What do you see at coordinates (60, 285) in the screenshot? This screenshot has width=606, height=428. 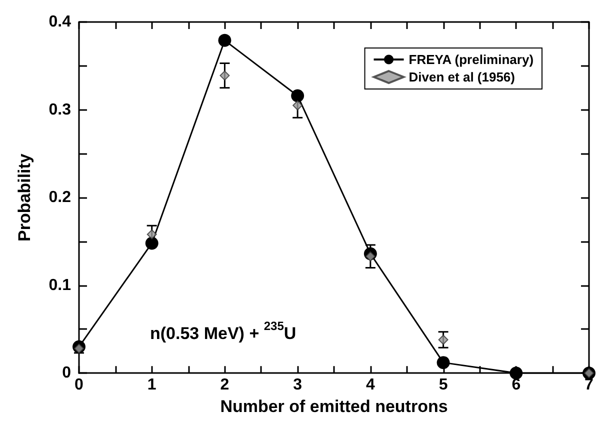 I see `y-tick-label: 0.1` at bounding box center [60, 285].